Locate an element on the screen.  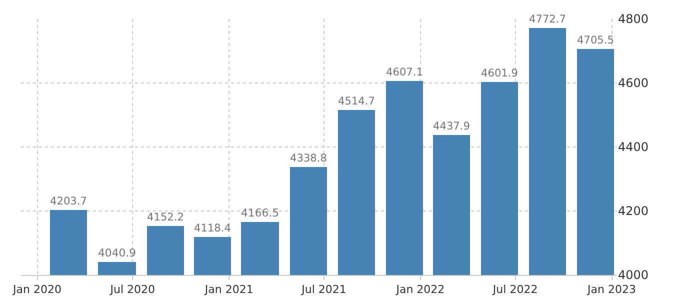
data-label: 4705.5 is located at coordinates (595, 40).